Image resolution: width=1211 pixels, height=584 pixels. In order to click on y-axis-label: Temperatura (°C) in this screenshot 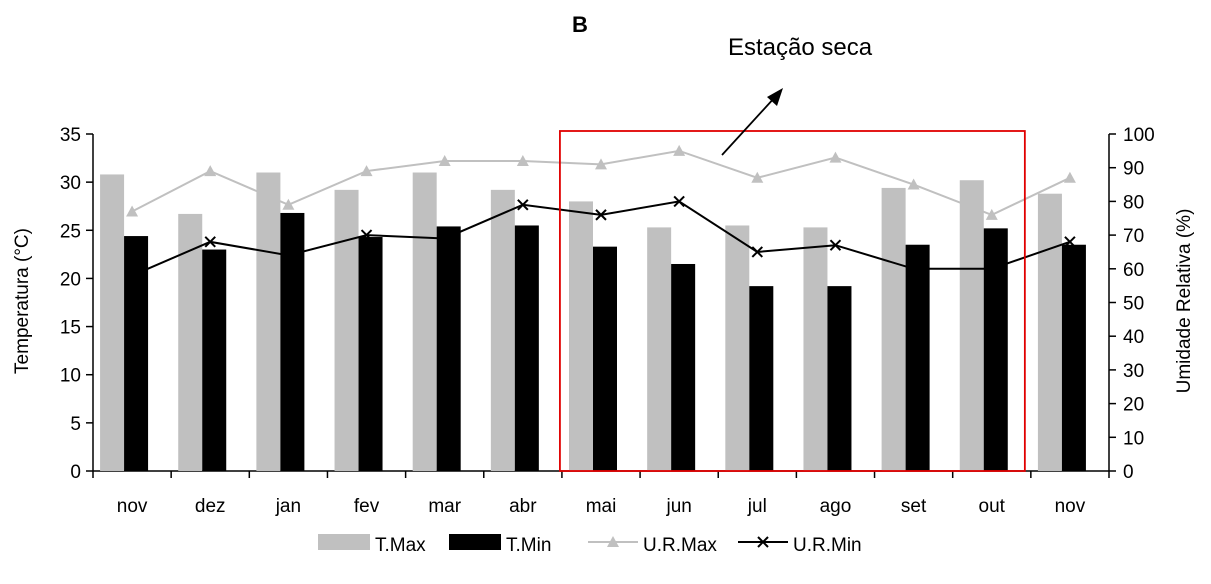, I will do `click(22, 301)`.